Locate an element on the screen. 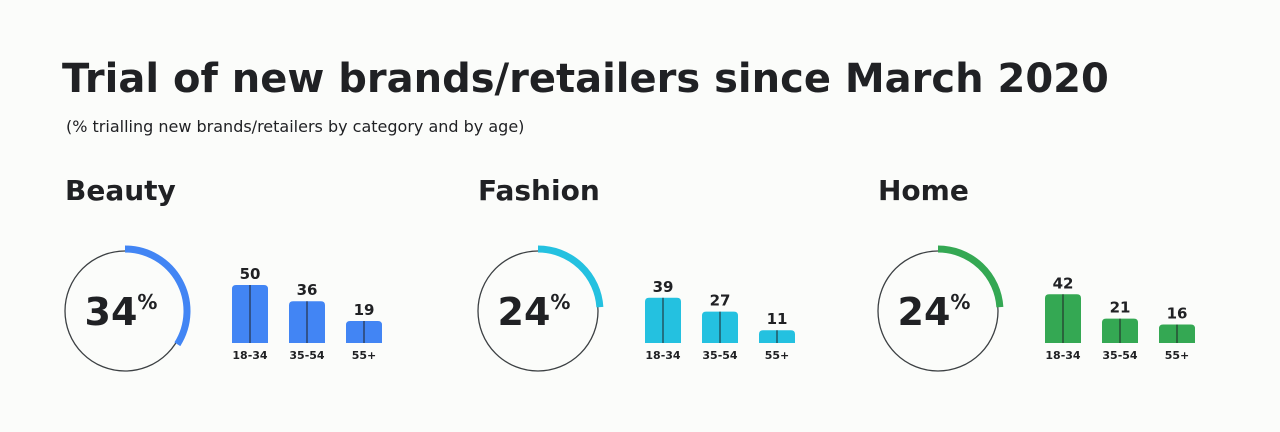 Image resolution: width=1280 pixels, height=432 pixels. ring-number: 34 is located at coordinates (111, 312).